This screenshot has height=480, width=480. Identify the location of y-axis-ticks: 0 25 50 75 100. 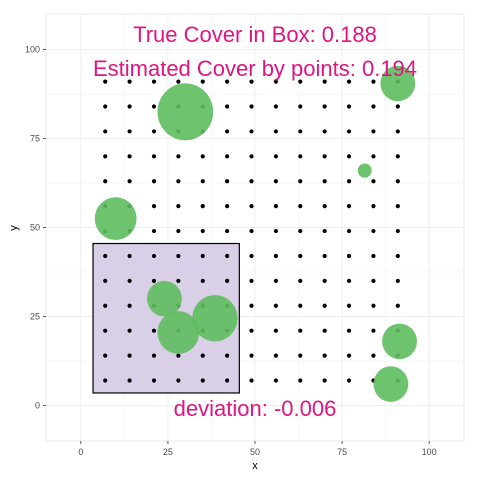
(35, 227).